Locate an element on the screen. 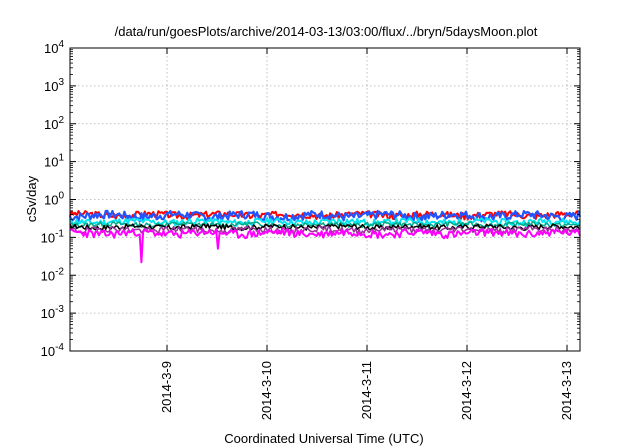 This screenshot has width=640, height=448. y-tick-label: 10⁰ is located at coordinates (54, 199).